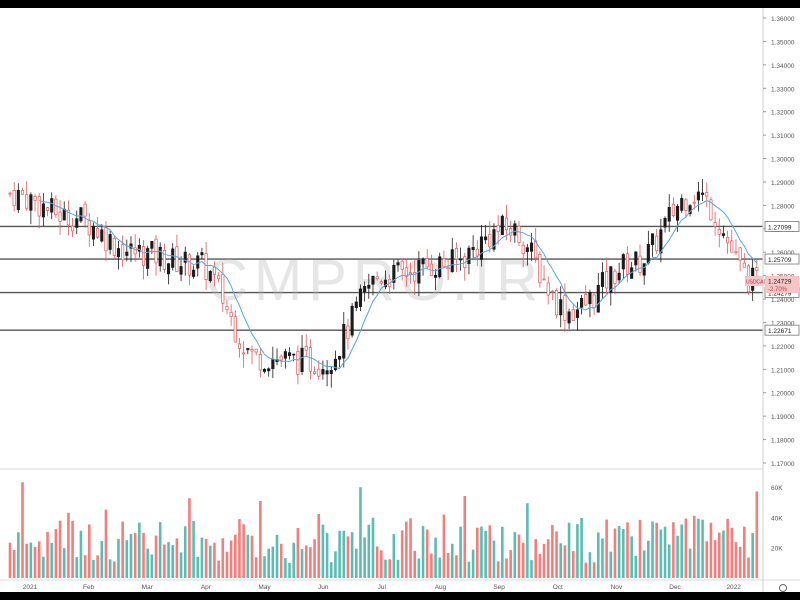 This screenshot has width=800, height=600. I want to click on y-tick-label: 1.24000, so click(783, 300).